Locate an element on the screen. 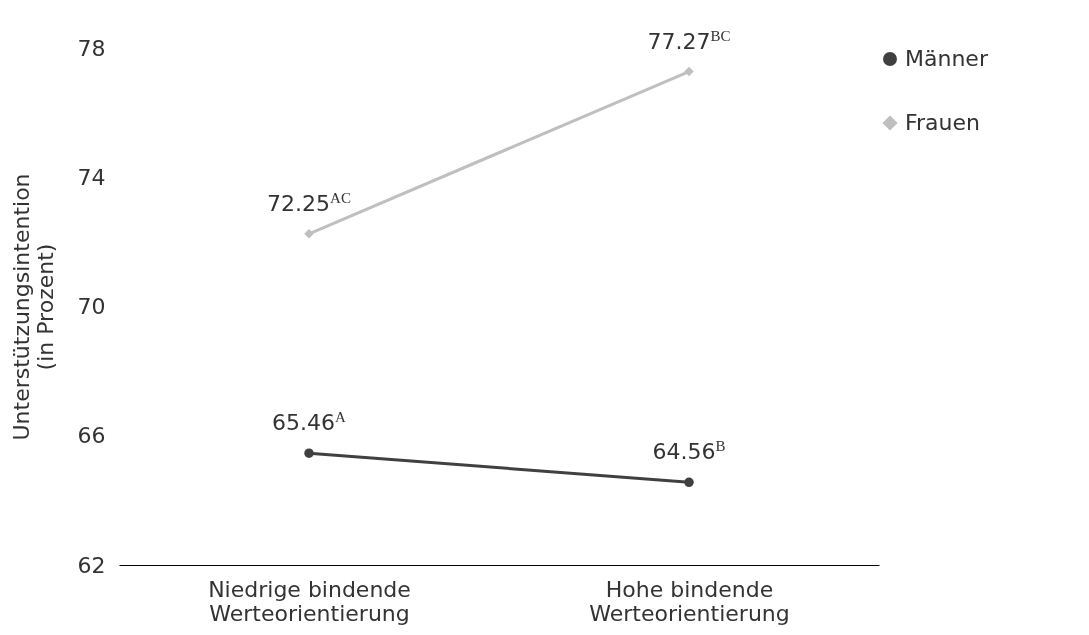  y-tick-label: 78 is located at coordinates (91, 48).